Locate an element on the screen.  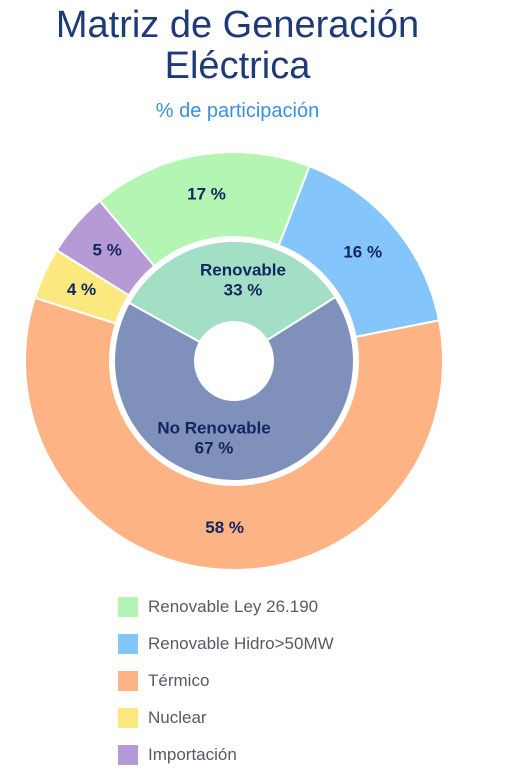
legend-item-termico: Térmico is located at coordinates (226, 680).